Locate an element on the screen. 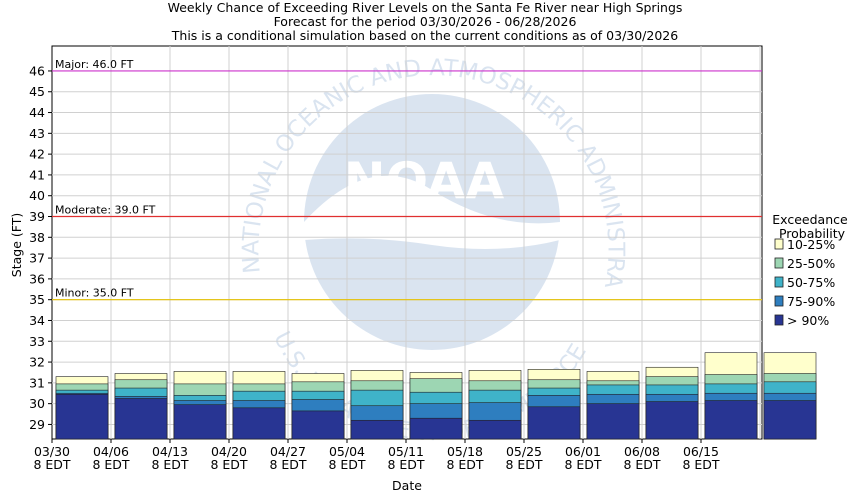  y-tick-label: 38 is located at coordinates (37, 237).